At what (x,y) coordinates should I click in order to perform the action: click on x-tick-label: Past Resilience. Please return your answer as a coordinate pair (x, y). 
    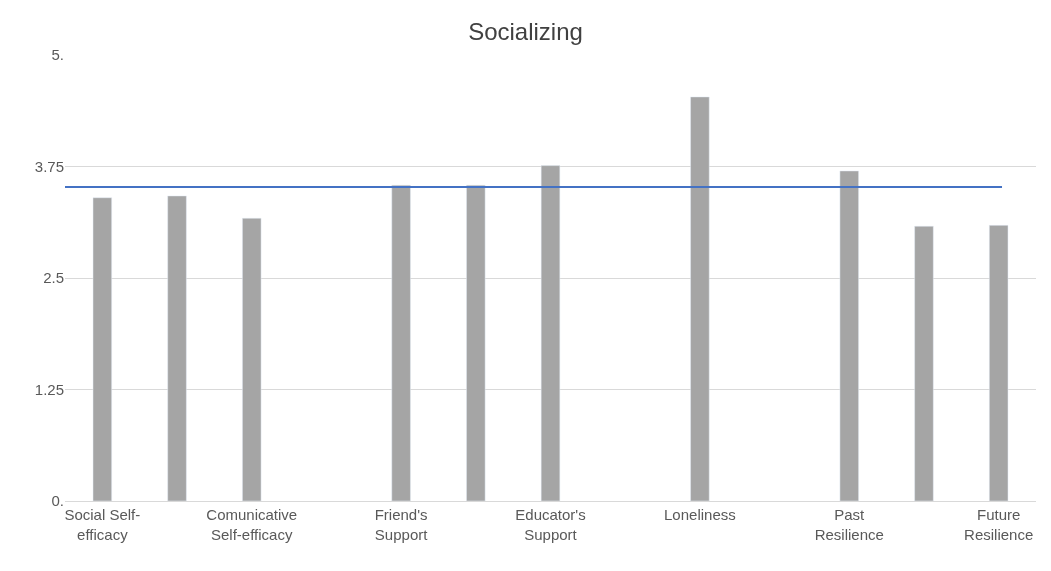
    Looking at the image, I should click on (849, 524).